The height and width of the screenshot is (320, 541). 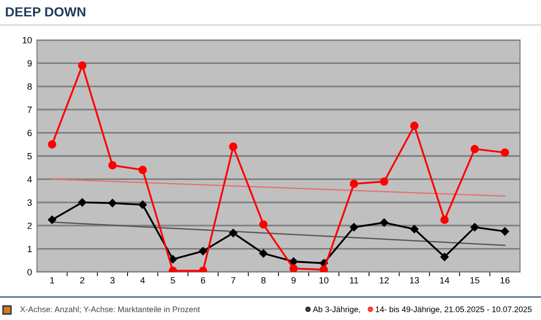 What do you see at coordinates (505, 280) in the screenshot?
I see `x-tick-label: 16` at bounding box center [505, 280].